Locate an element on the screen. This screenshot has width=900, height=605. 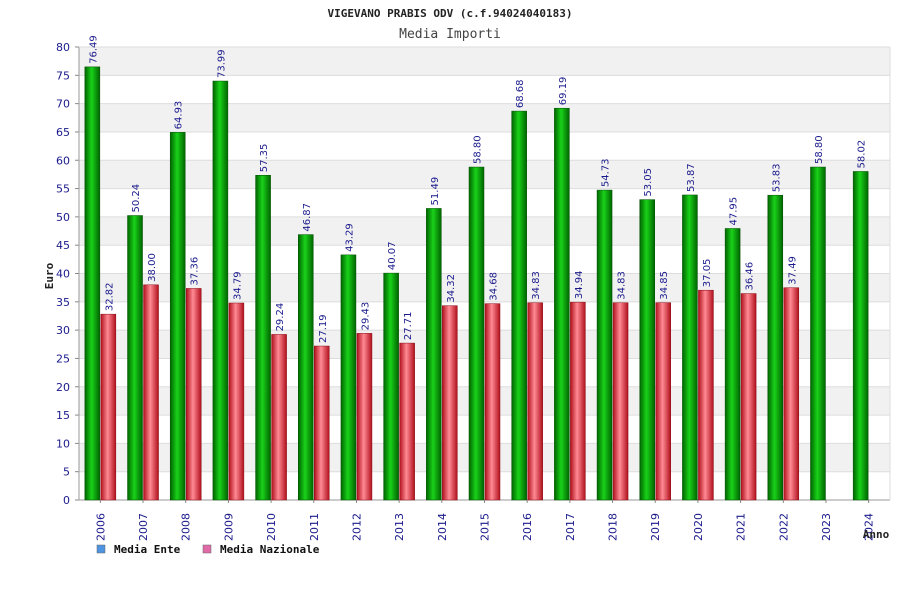
data-label-media-ente: 76.49 is located at coordinates (93, 49).